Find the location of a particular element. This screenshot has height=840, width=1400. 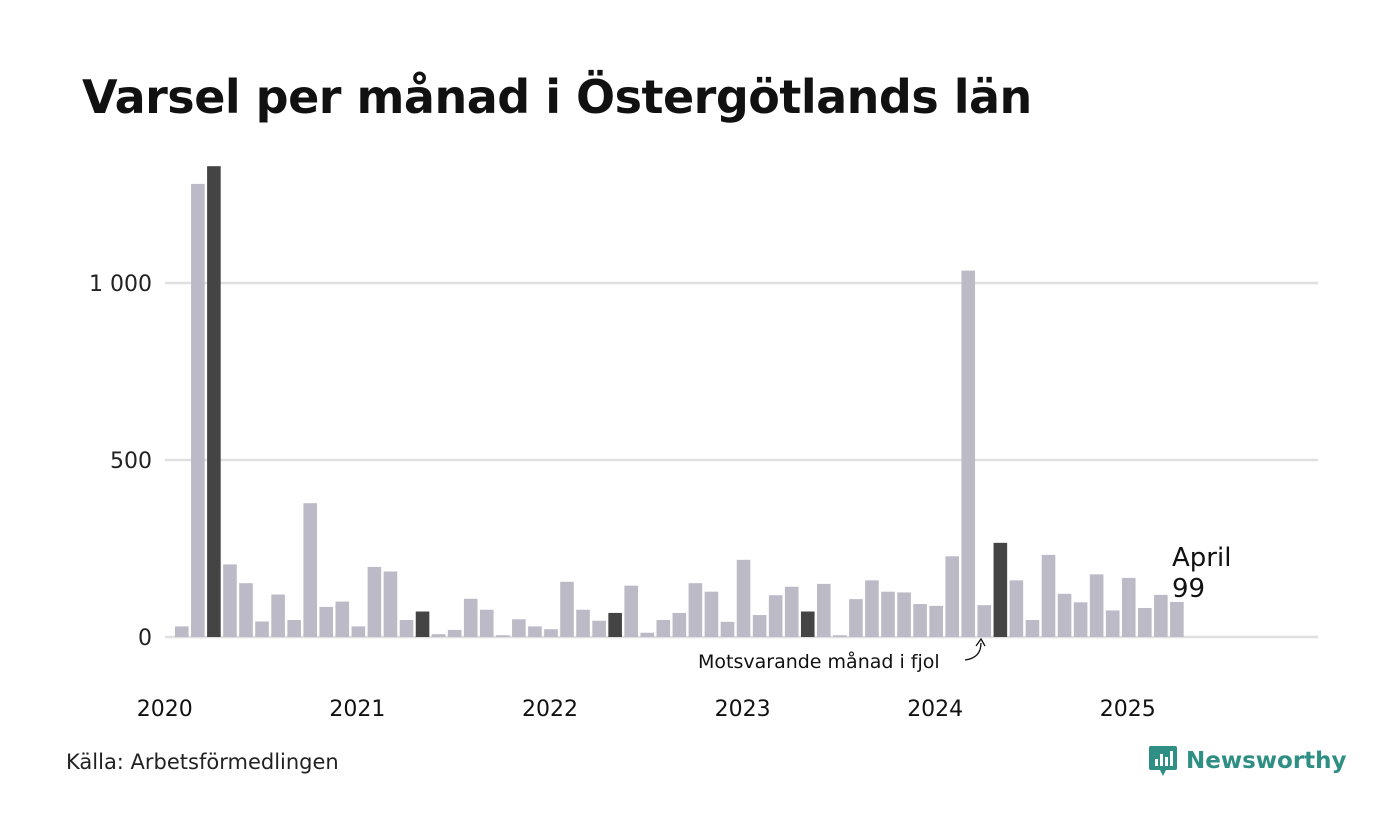

x-axis-labels: 2020 2021 2022 2023 2024 2025 is located at coordinates (646, 709).